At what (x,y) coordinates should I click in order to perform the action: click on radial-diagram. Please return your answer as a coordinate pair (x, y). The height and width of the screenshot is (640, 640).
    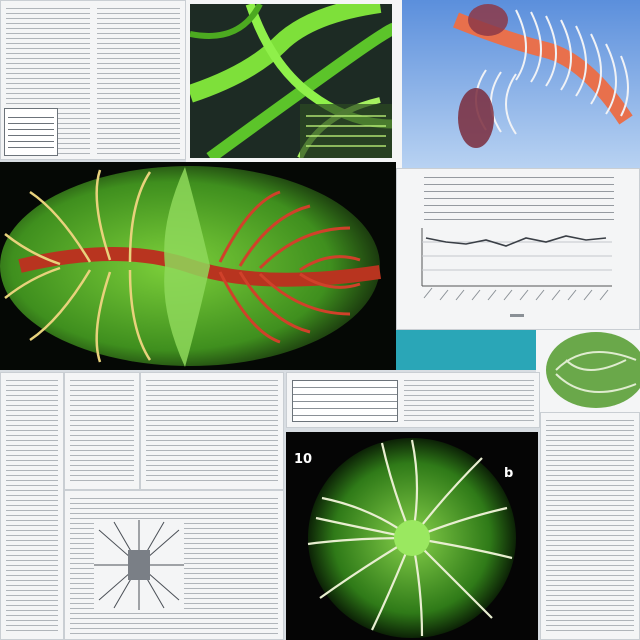
    Looking at the image, I should click on (139, 565).